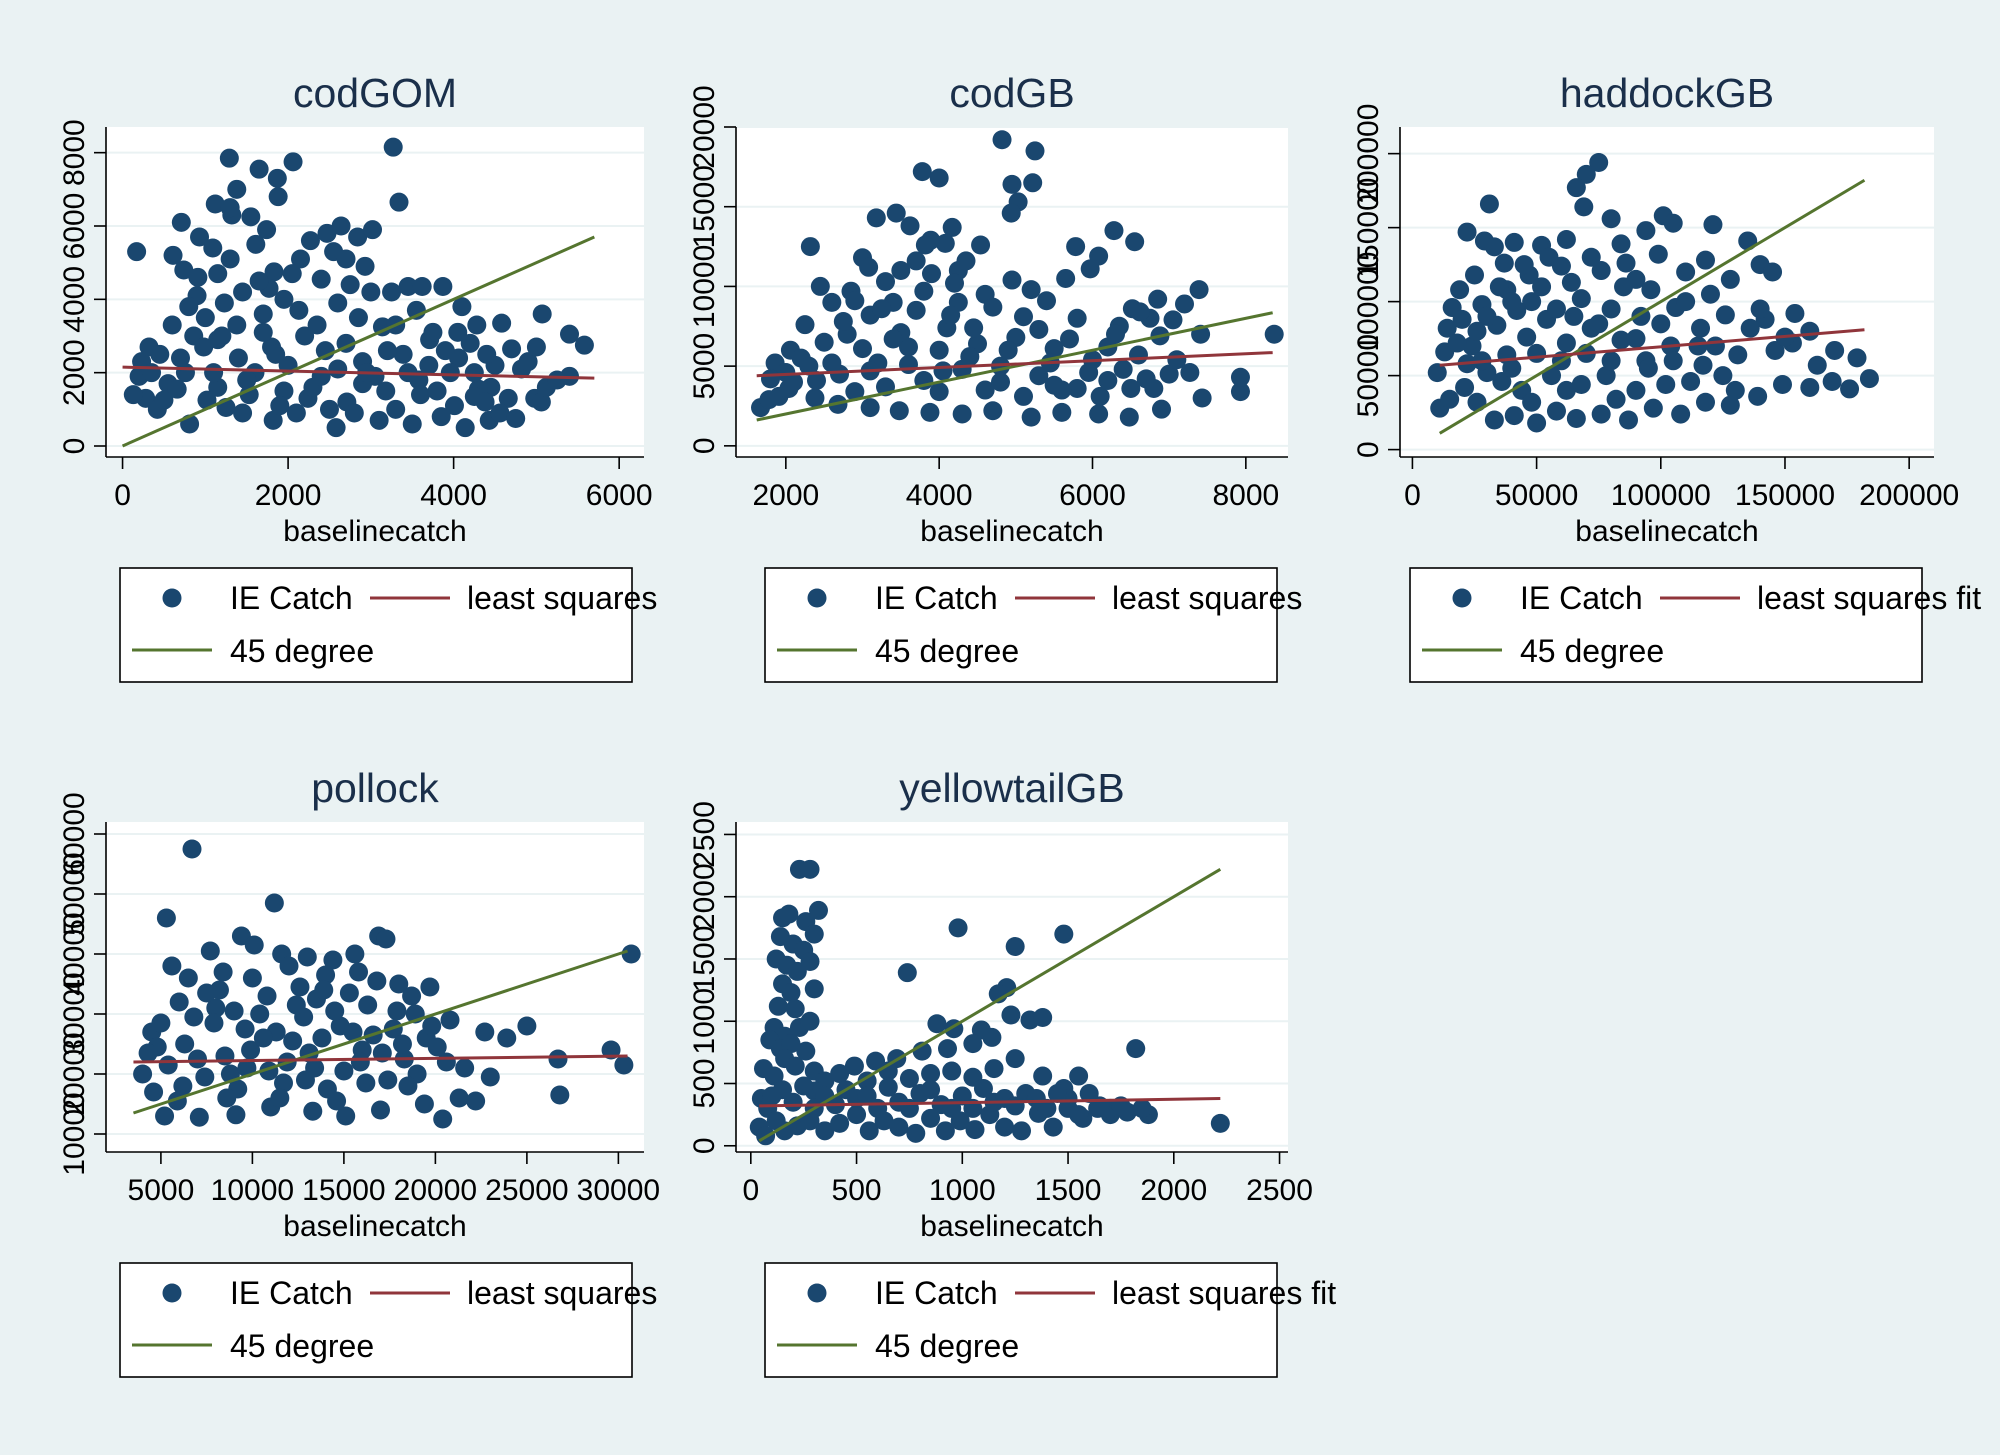  I want to click on legend-box, so click(1666, 625).